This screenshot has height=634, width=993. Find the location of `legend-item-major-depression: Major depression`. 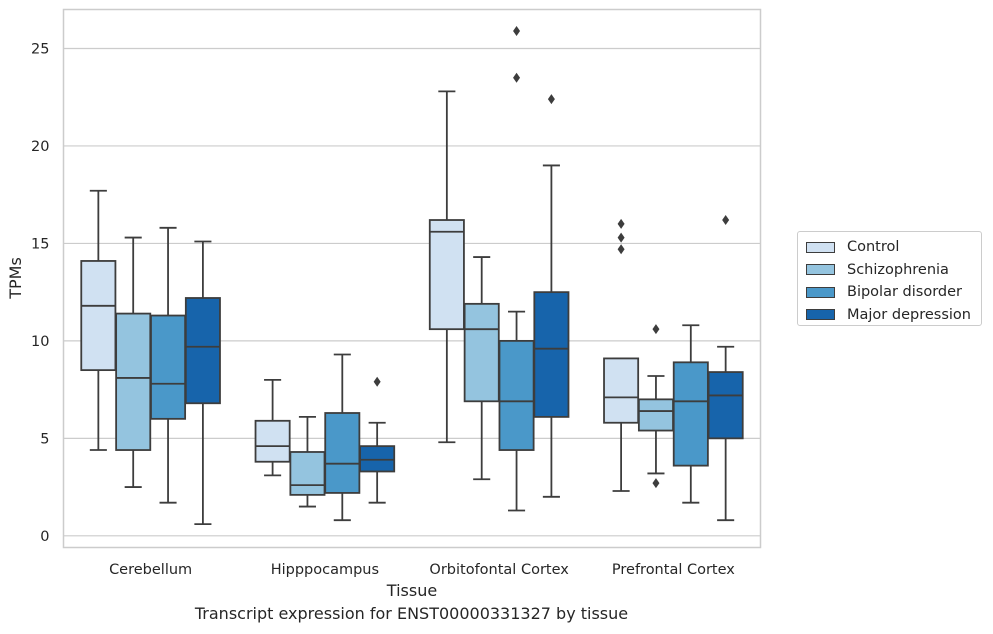

legend-item-major-depression: Major depression is located at coordinates (889, 315).